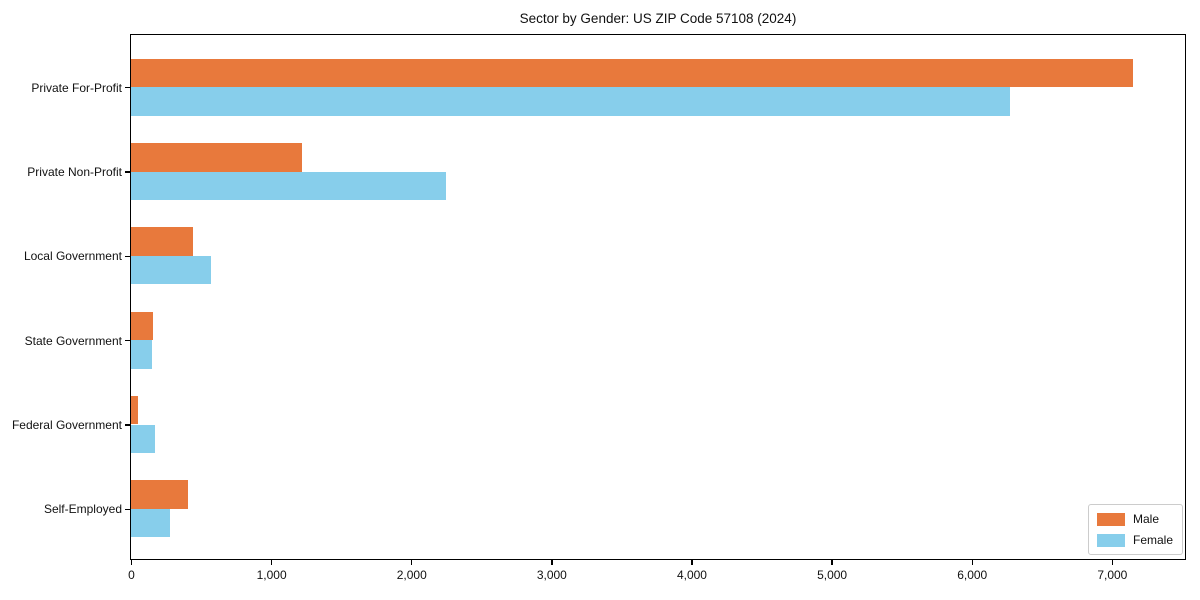 The height and width of the screenshot is (600, 1200). I want to click on y-category-label: Federal Government, so click(66, 425).